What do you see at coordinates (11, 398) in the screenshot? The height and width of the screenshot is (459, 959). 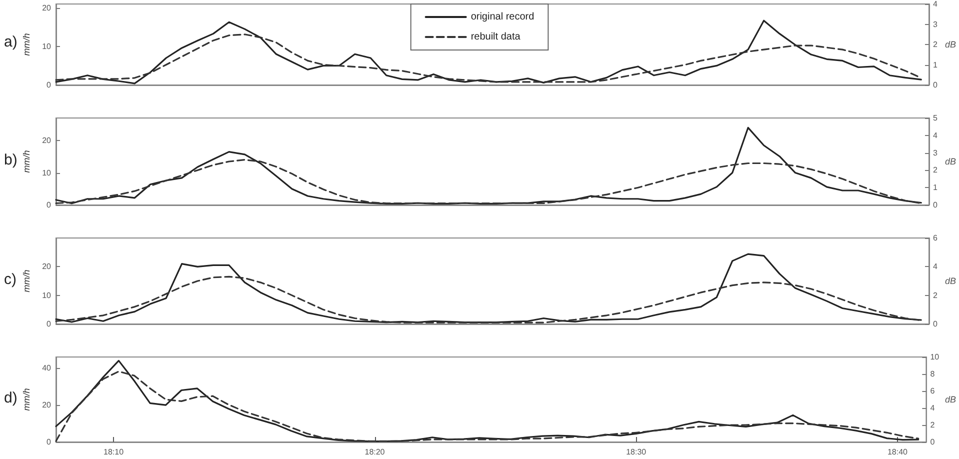 I see `text: d)` at bounding box center [11, 398].